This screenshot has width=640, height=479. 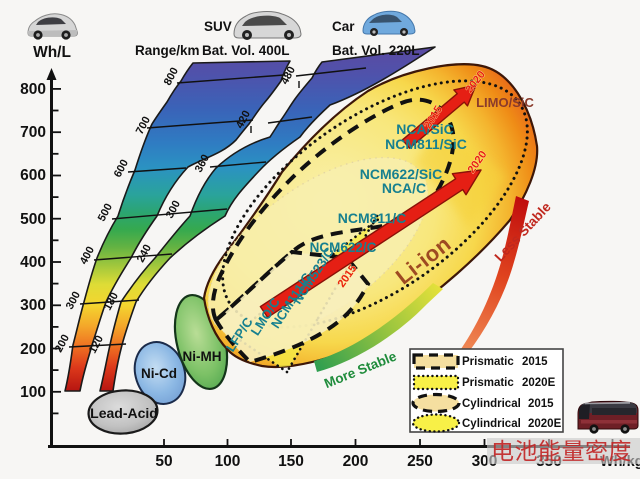 What do you see at coordinates (218, 26) in the screenshot?
I see `svg-text: SUV` at bounding box center [218, 26].